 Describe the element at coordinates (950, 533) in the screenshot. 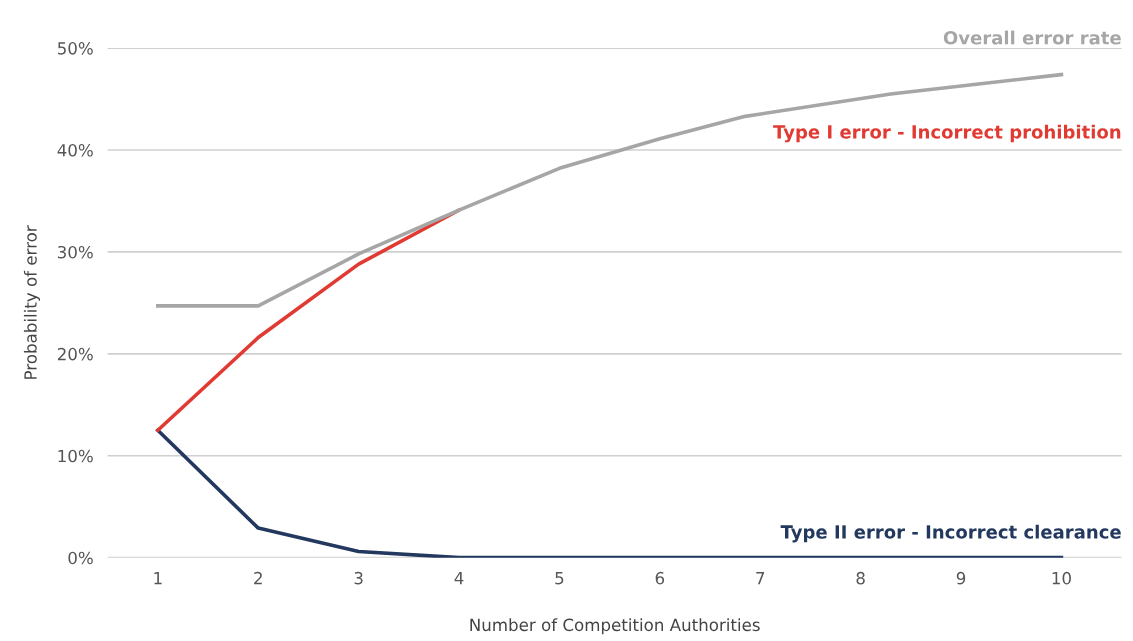

I see `series-label: Type II error - Incorrect clearance` at that location.